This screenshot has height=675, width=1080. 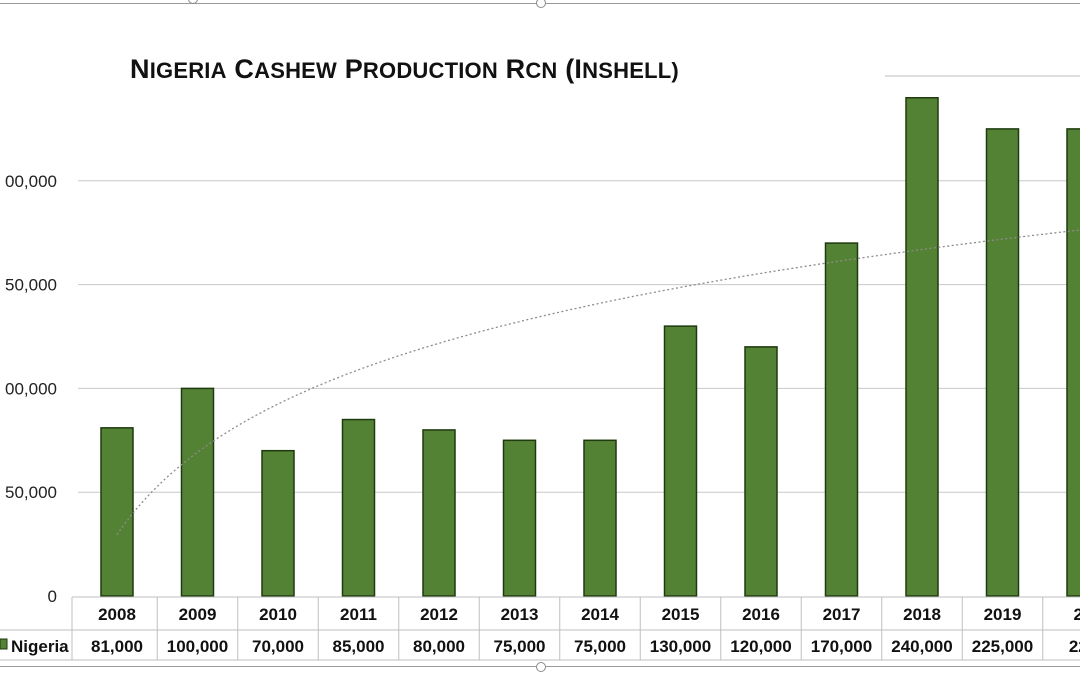 I want to click on x-tick-label: 2019, so click(x=1003, y=614).